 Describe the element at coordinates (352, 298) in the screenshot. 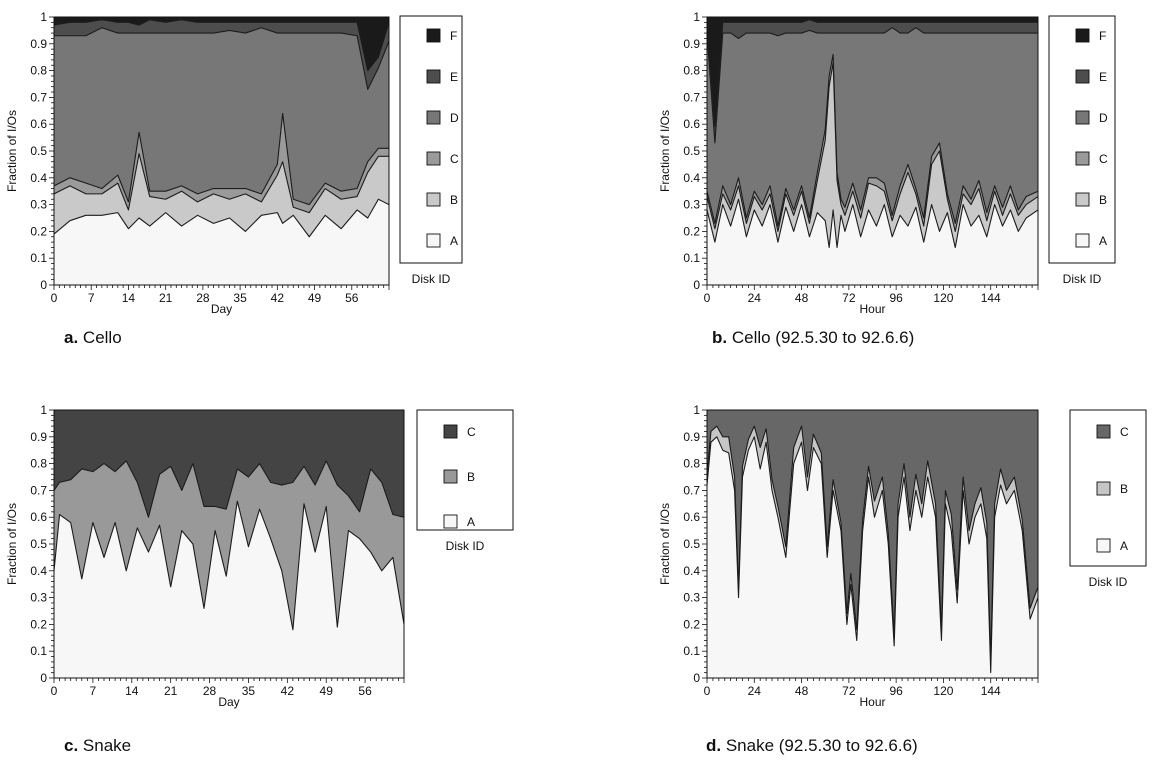

I see `xtick-label-a: 56` at that location.